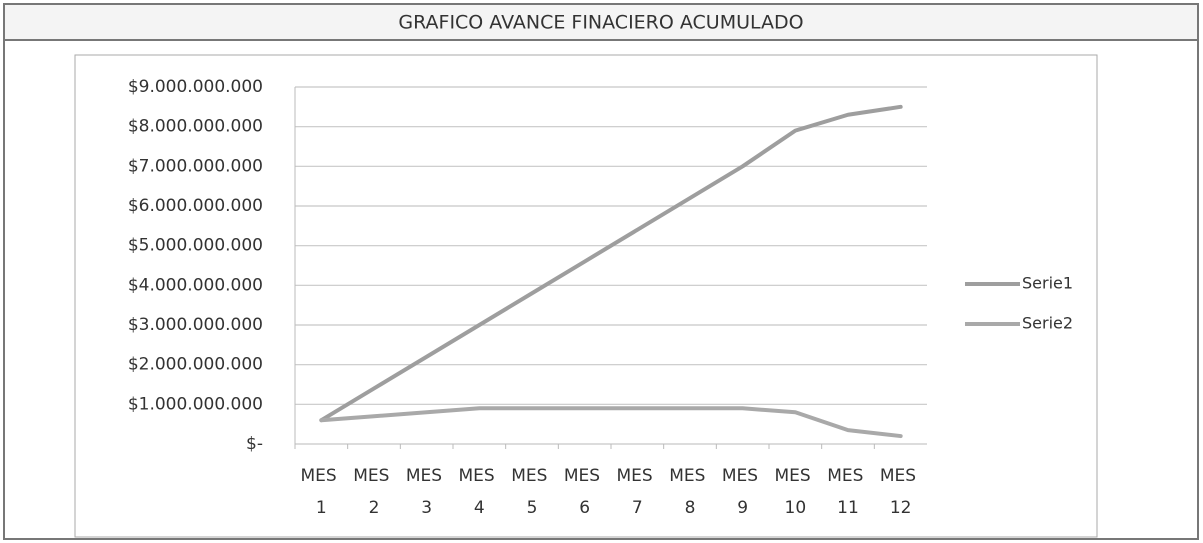  I want to click on x-tick-label: MES 6, so click(585, 492).